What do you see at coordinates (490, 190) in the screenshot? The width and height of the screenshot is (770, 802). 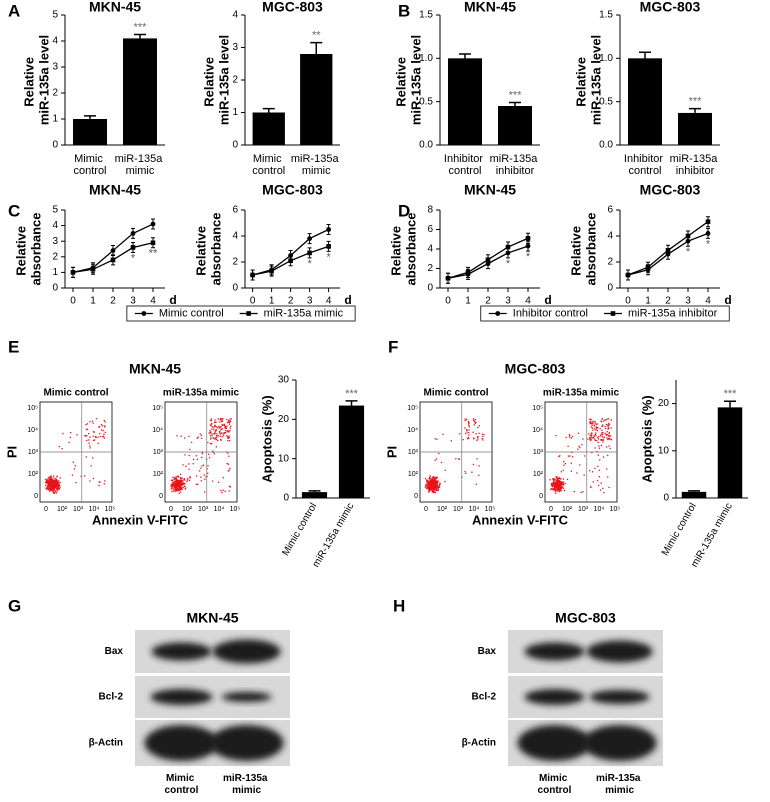 I see `chart-title: MKN-45` at bounding box center [490, 190].